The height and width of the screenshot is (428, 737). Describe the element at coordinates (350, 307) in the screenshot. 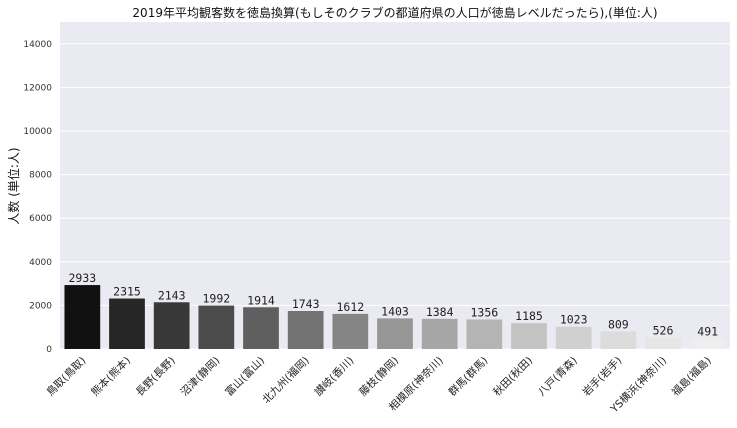

I see `bar-value-label: 1612` at that location.